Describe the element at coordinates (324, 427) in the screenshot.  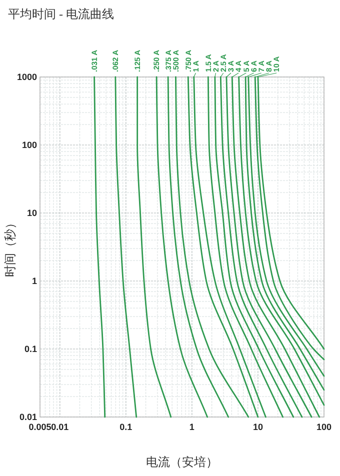
I see `x-tick-label: 100` at that location.